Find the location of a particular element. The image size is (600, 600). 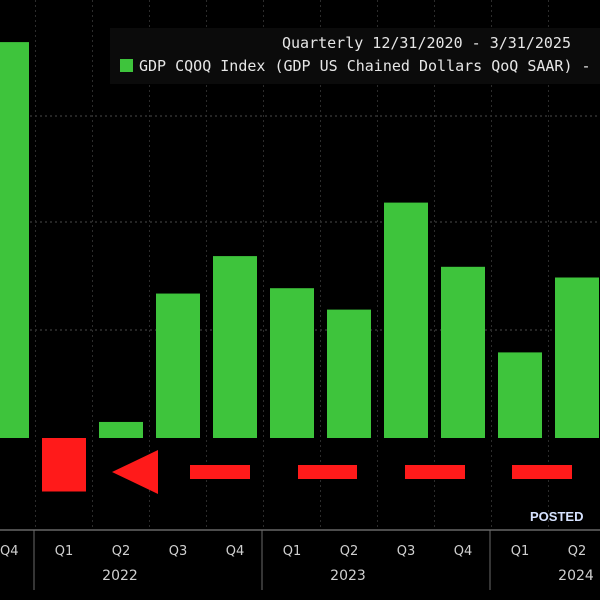

legend-swatch is located at coordinates (126, 65).